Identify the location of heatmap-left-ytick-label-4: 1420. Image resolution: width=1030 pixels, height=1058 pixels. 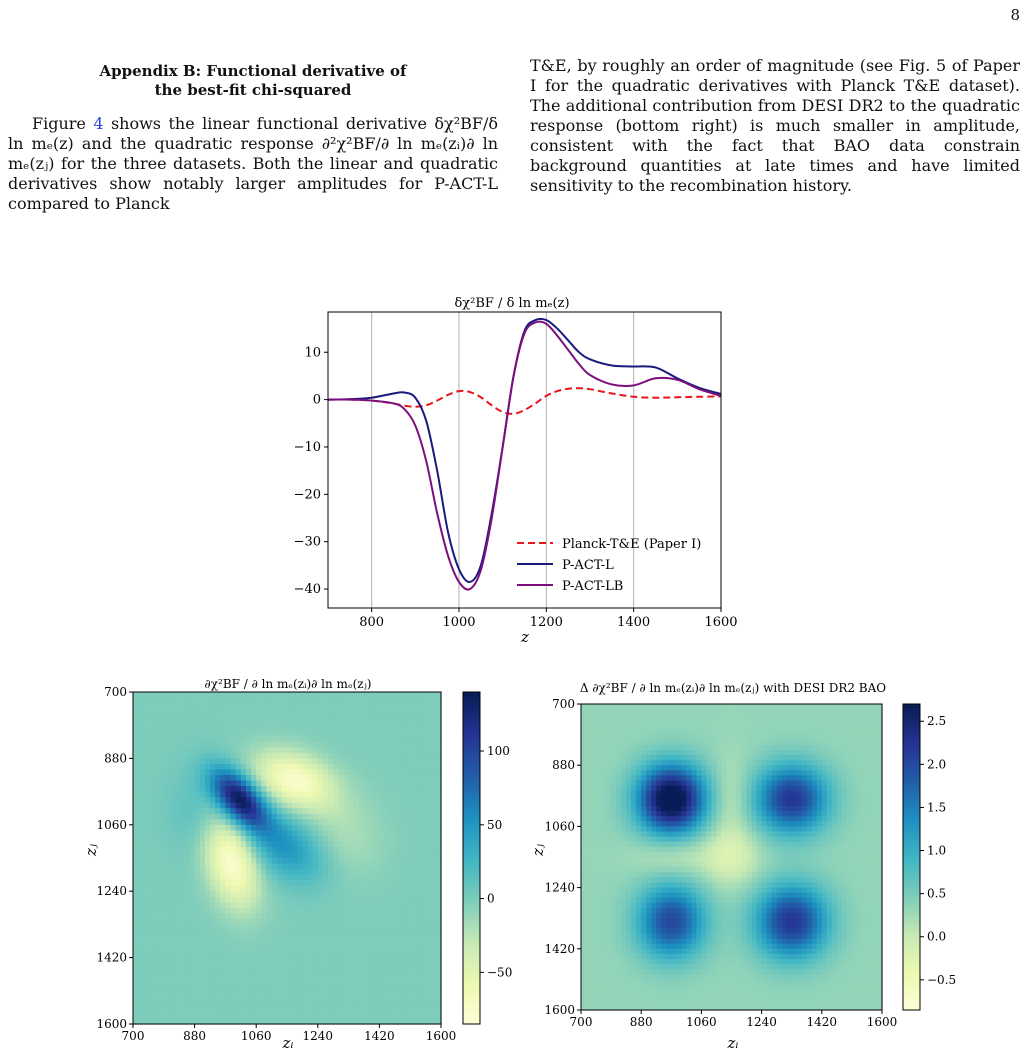
(111, 958).